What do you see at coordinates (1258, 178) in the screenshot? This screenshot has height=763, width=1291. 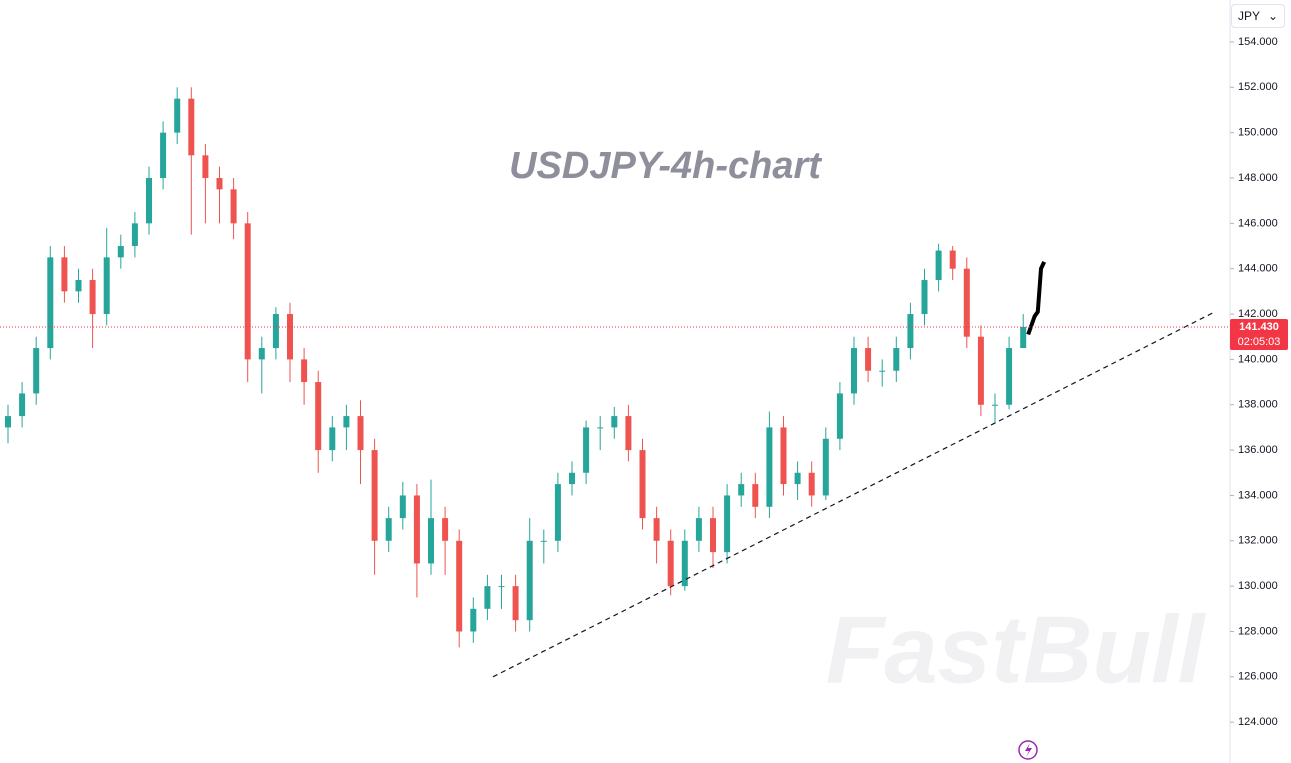 I see `y-tick-label: 148.000` at bounding box center [1258, 178].